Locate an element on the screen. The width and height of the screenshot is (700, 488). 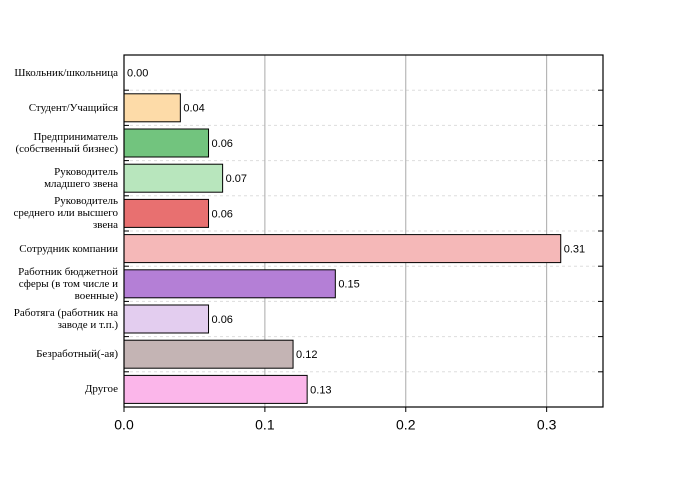
value-label: 0.13 is located at coordinates (320, 390).